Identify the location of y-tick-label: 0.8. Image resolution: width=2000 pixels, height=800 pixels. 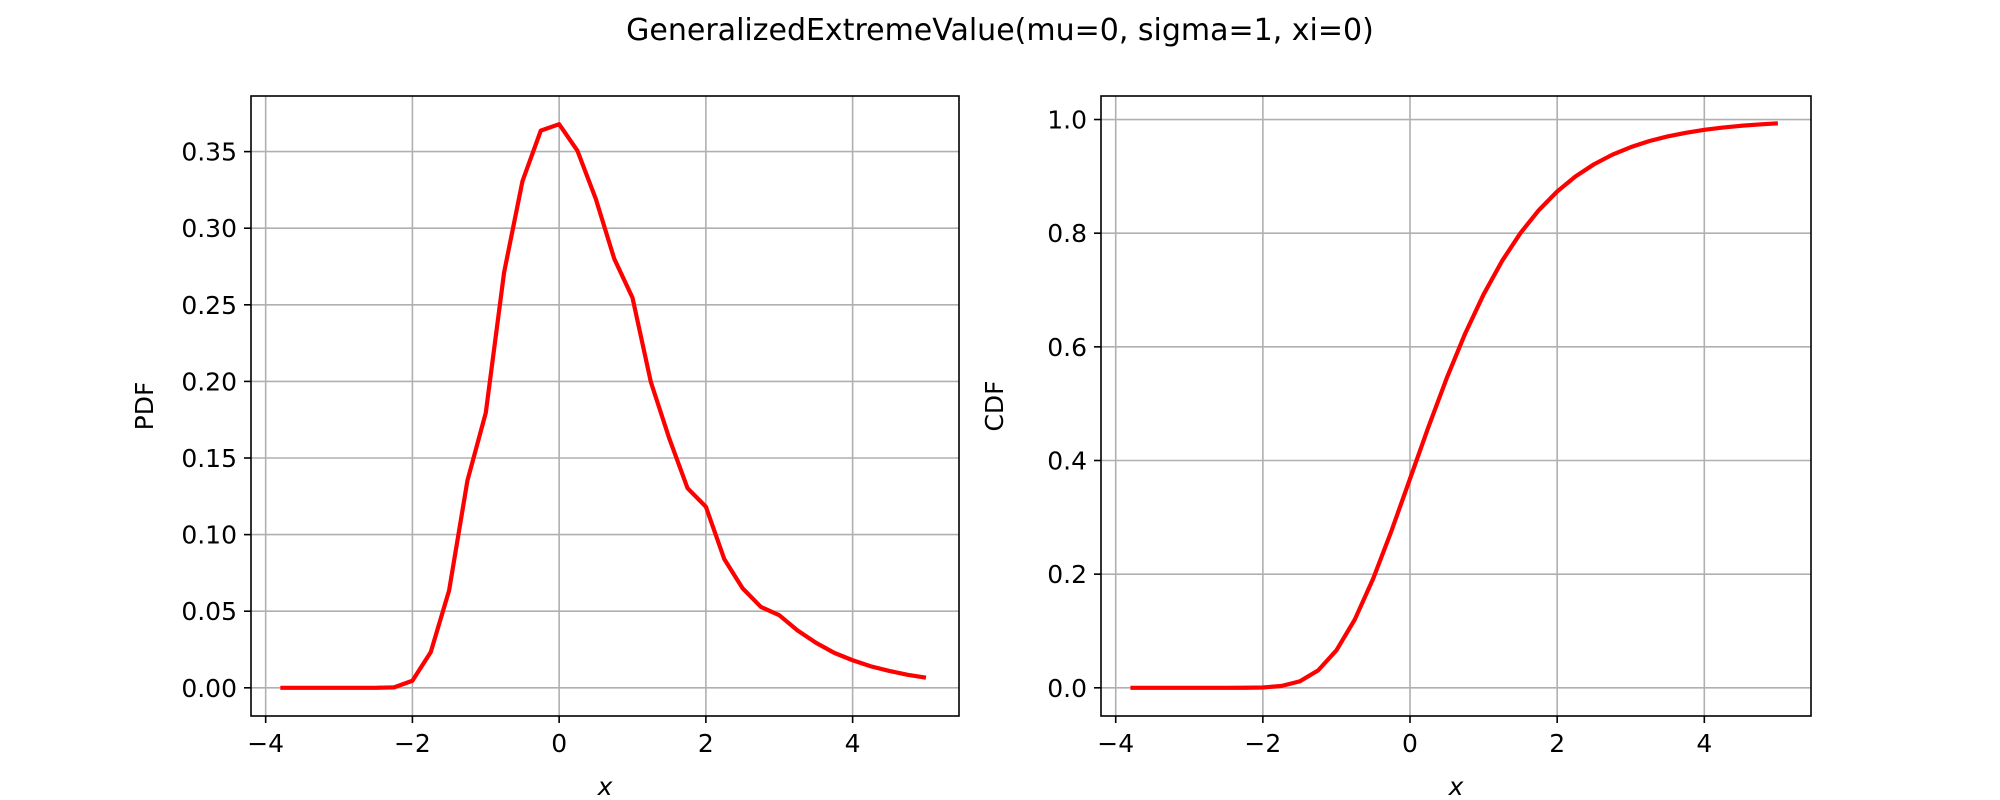
(1067, 233).